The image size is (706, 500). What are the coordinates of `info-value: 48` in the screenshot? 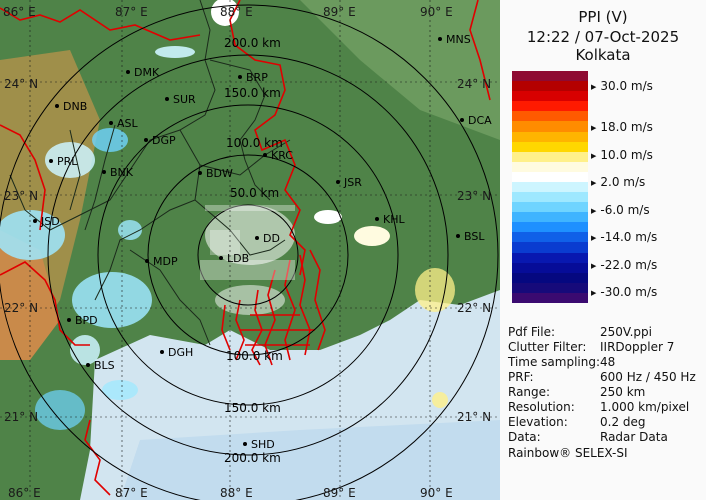 It's located at (608, 362).